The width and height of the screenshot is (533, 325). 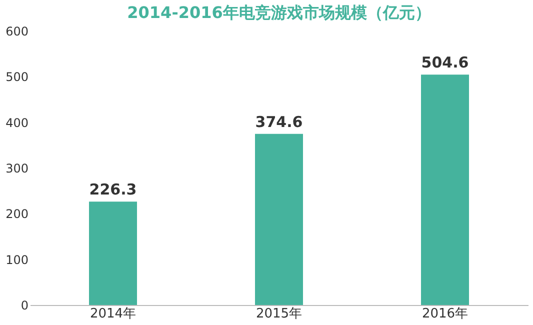 I want to click on y-tick-label: 300, so click(x=17, y=169).